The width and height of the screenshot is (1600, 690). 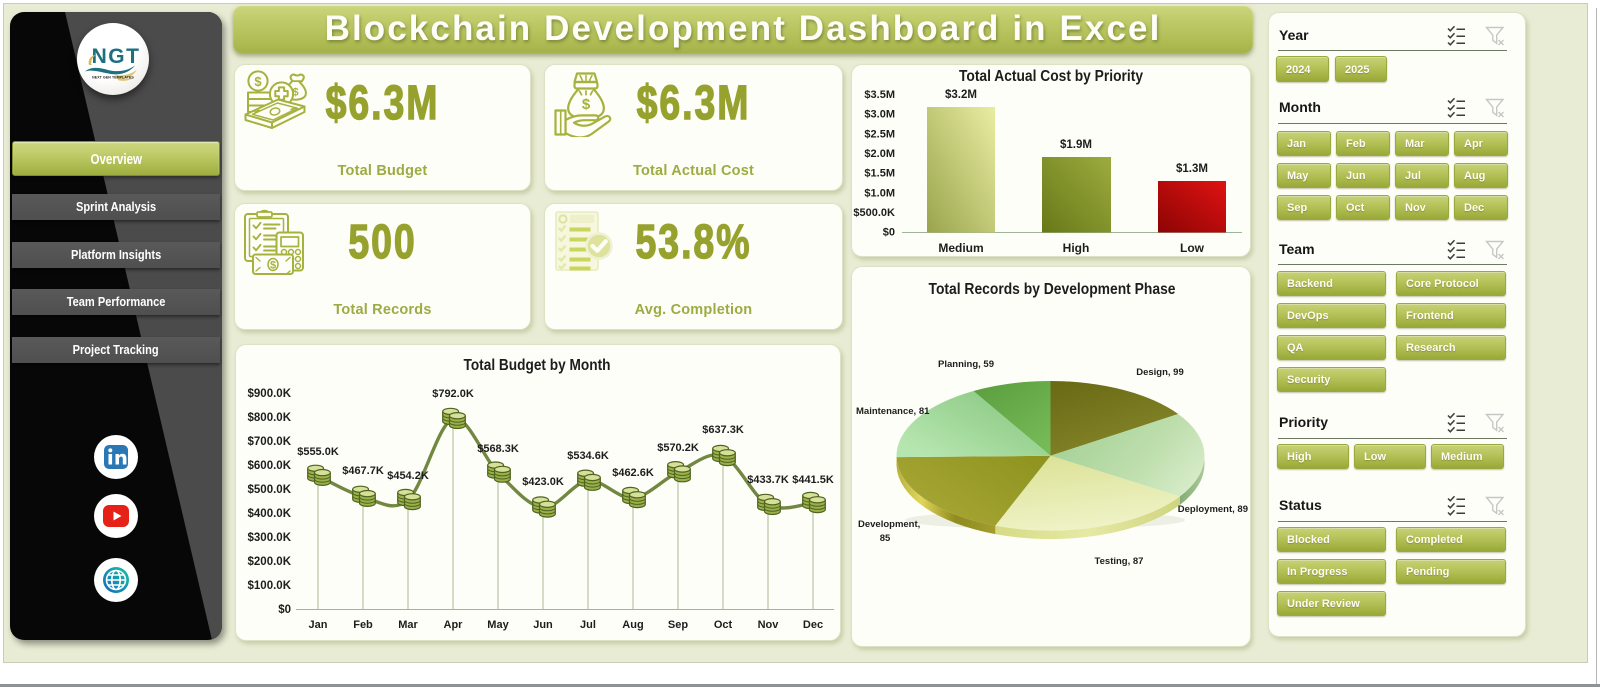 What do you see at coordinates (1076, 248) in the screenshot?
I see `svg-text: High` at bounding box center [1076, 248].